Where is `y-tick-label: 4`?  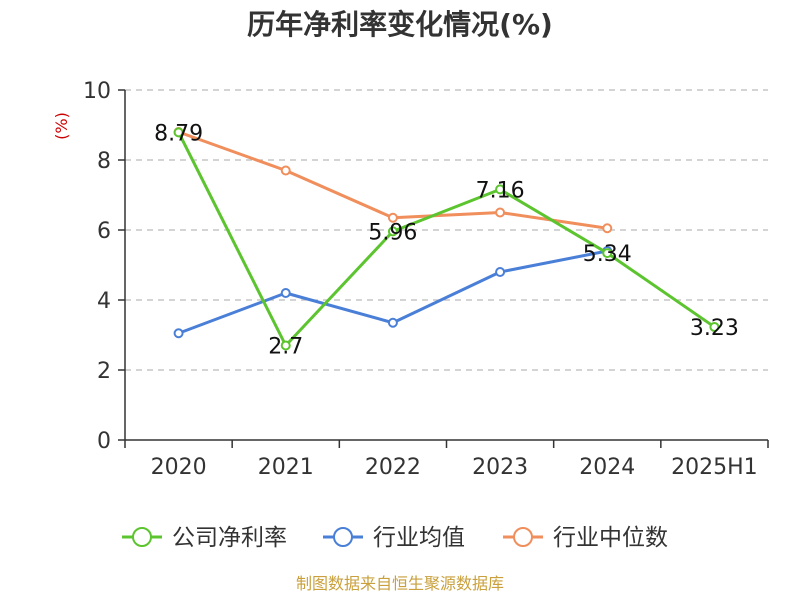
y-tick-label: 4 is located at coordinates (104, 301).